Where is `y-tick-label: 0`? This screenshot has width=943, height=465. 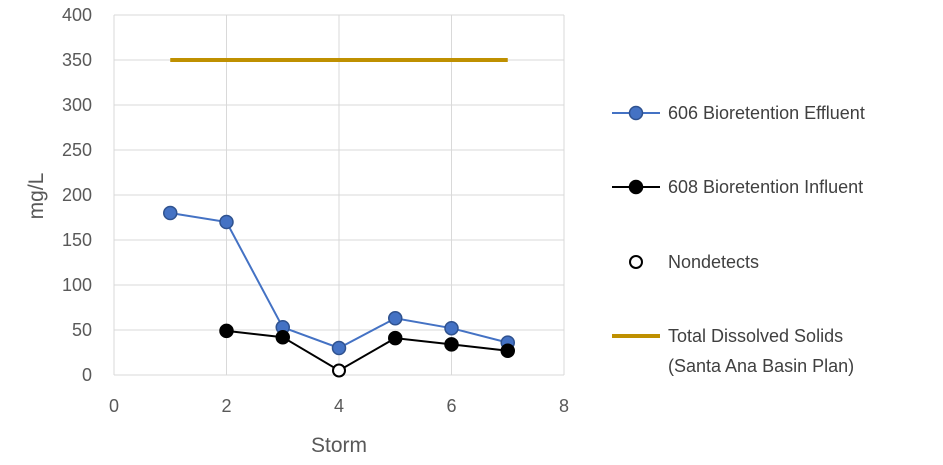 y-tick-label: 0 is located at coordinates (87, 375).